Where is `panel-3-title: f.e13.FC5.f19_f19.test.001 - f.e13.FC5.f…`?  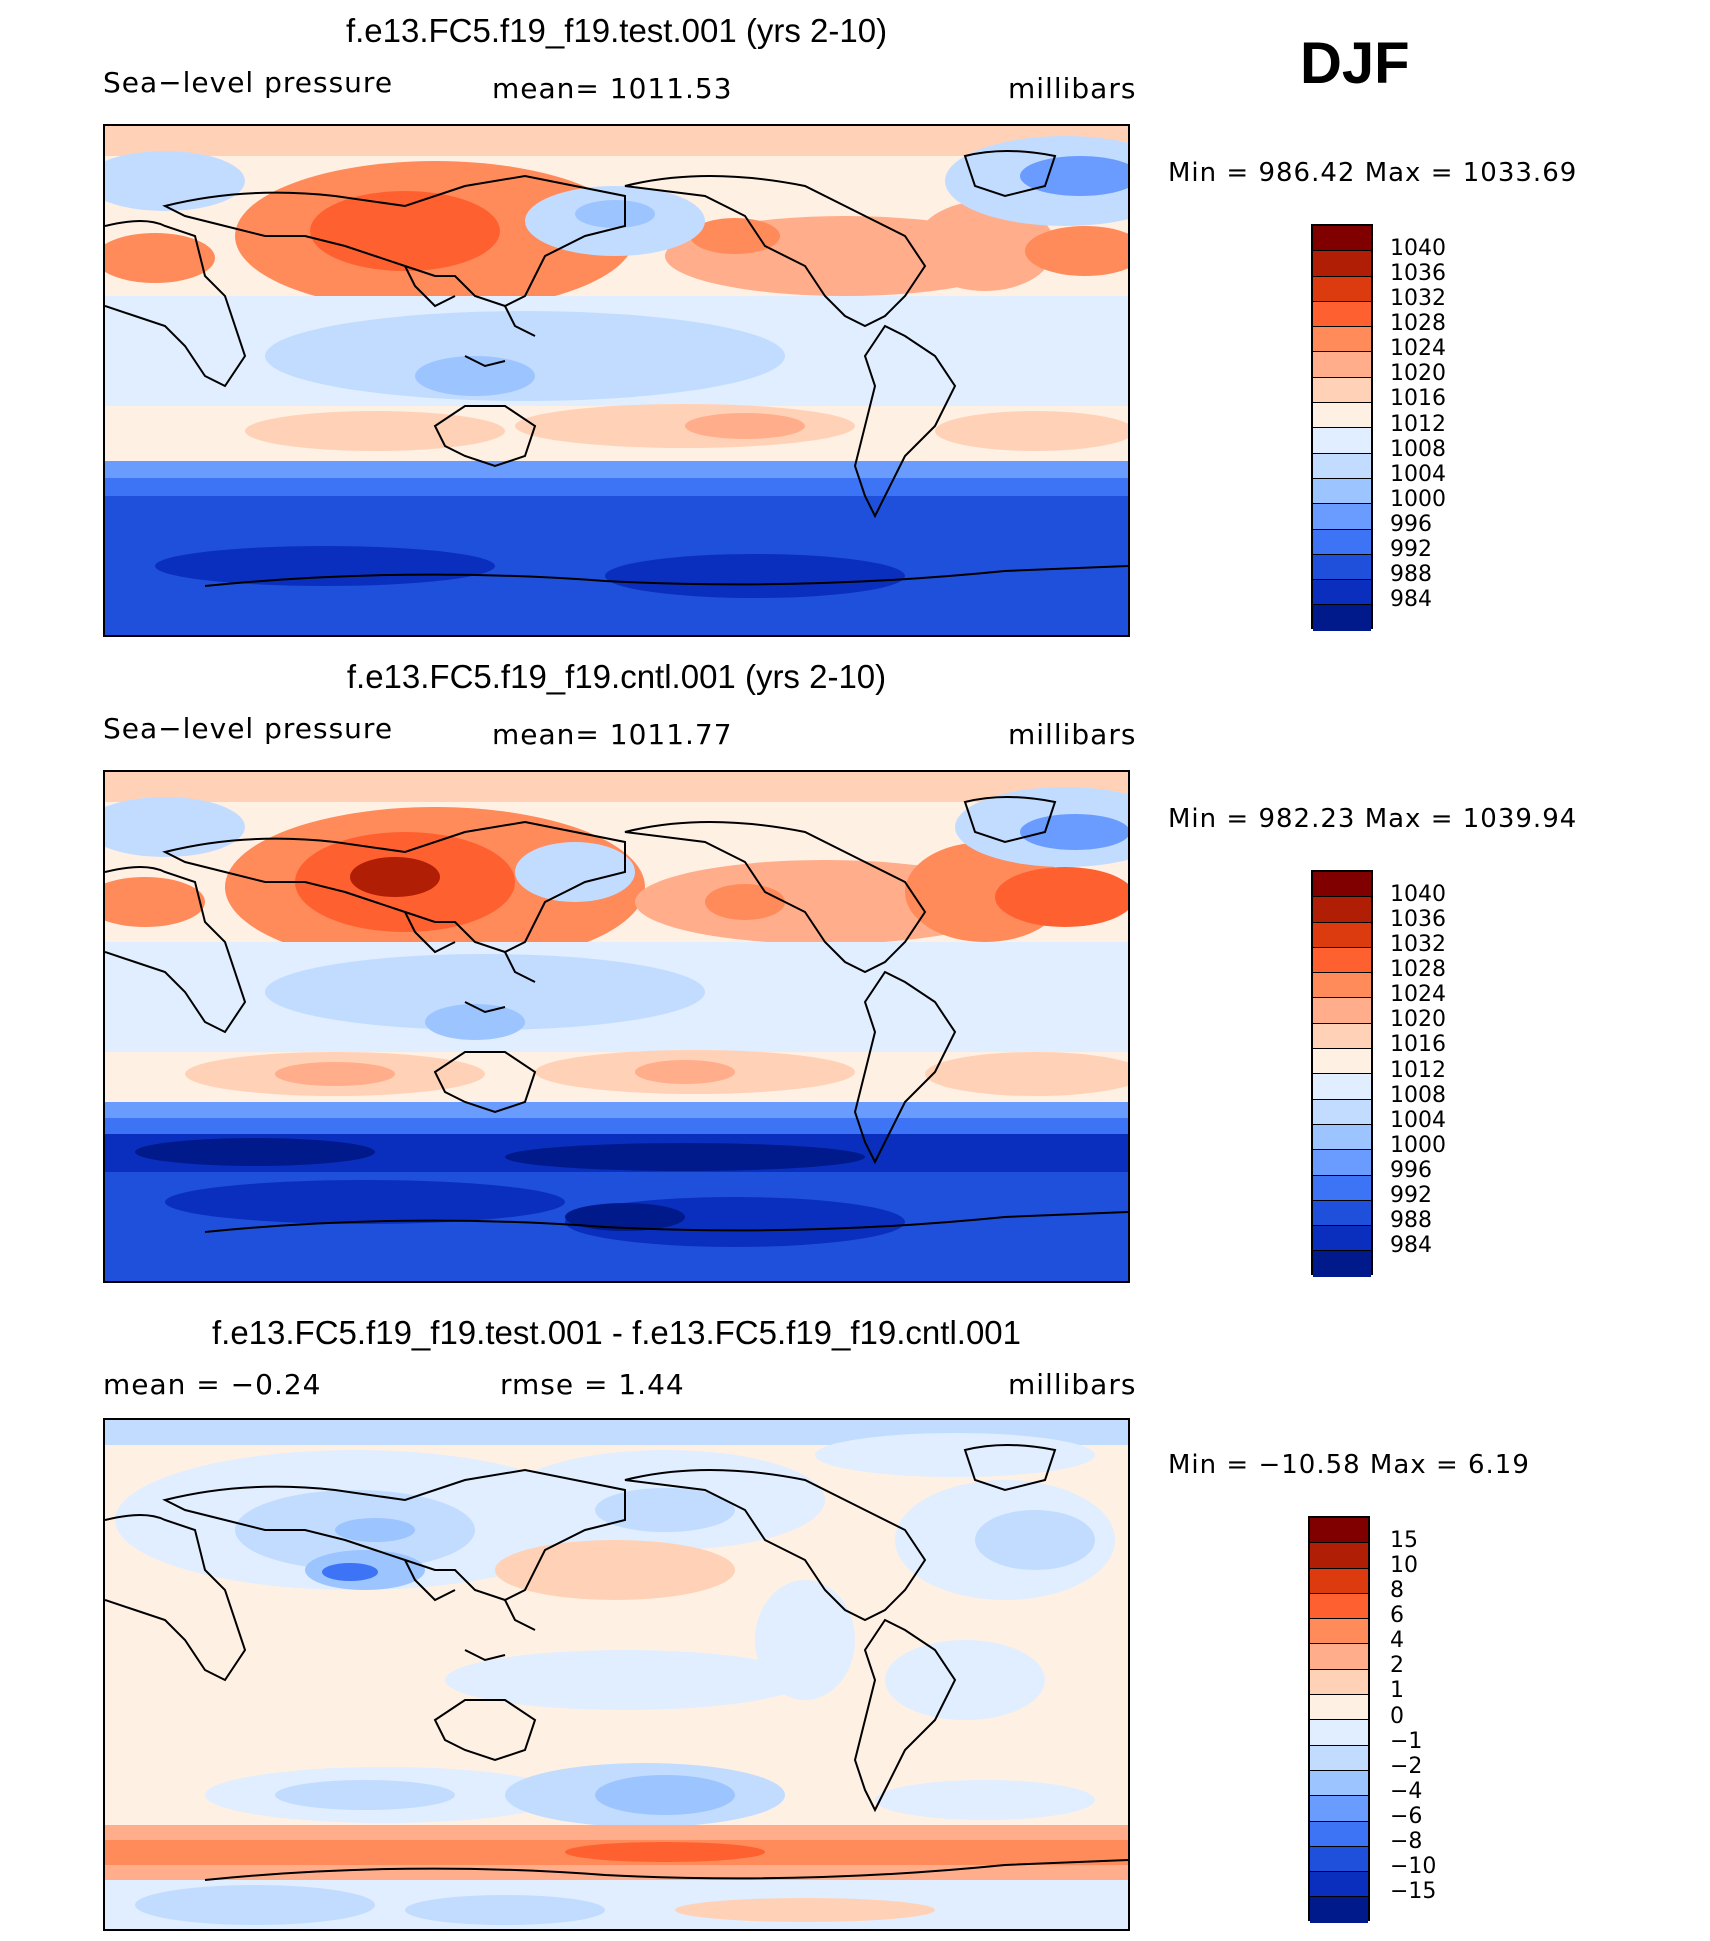 panel-3-title: f.e13.FC5.f19_f19.test.001 - f.e13.FC5.f… is located at coordinates (616, 1332).